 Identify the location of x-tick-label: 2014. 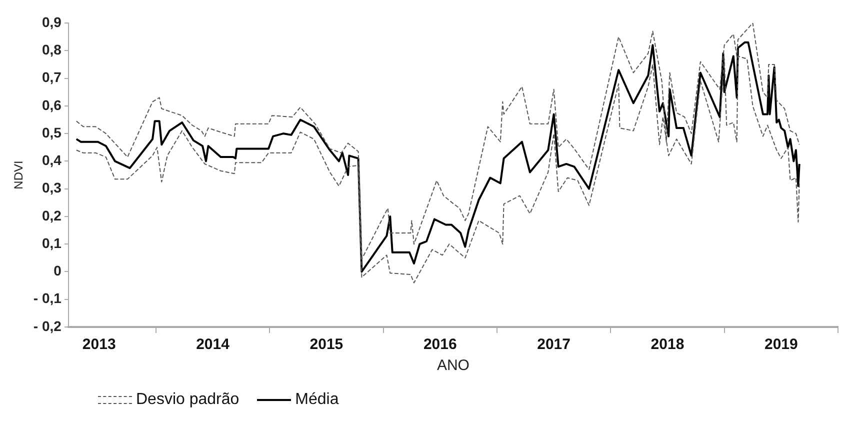
(213, 345).